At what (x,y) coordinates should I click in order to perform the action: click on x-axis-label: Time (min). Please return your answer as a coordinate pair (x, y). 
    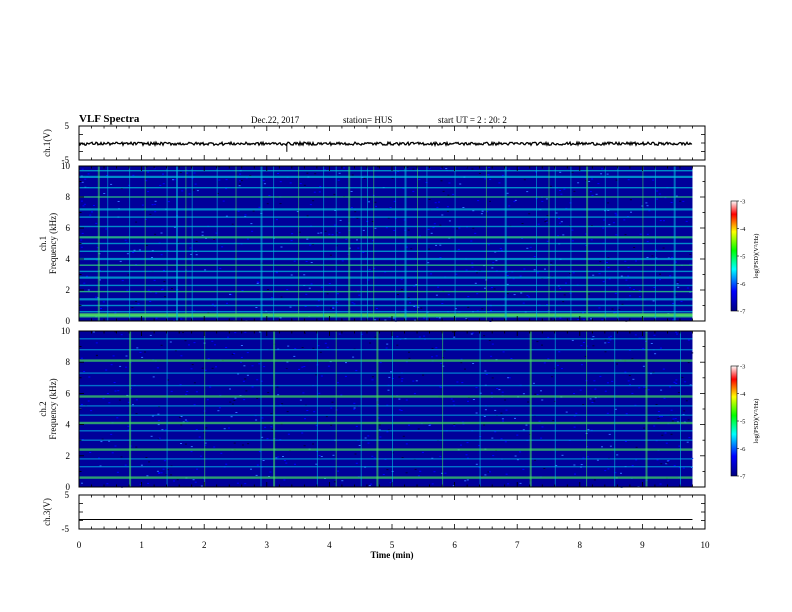
    Looking at the image, I should click on (391, 555).